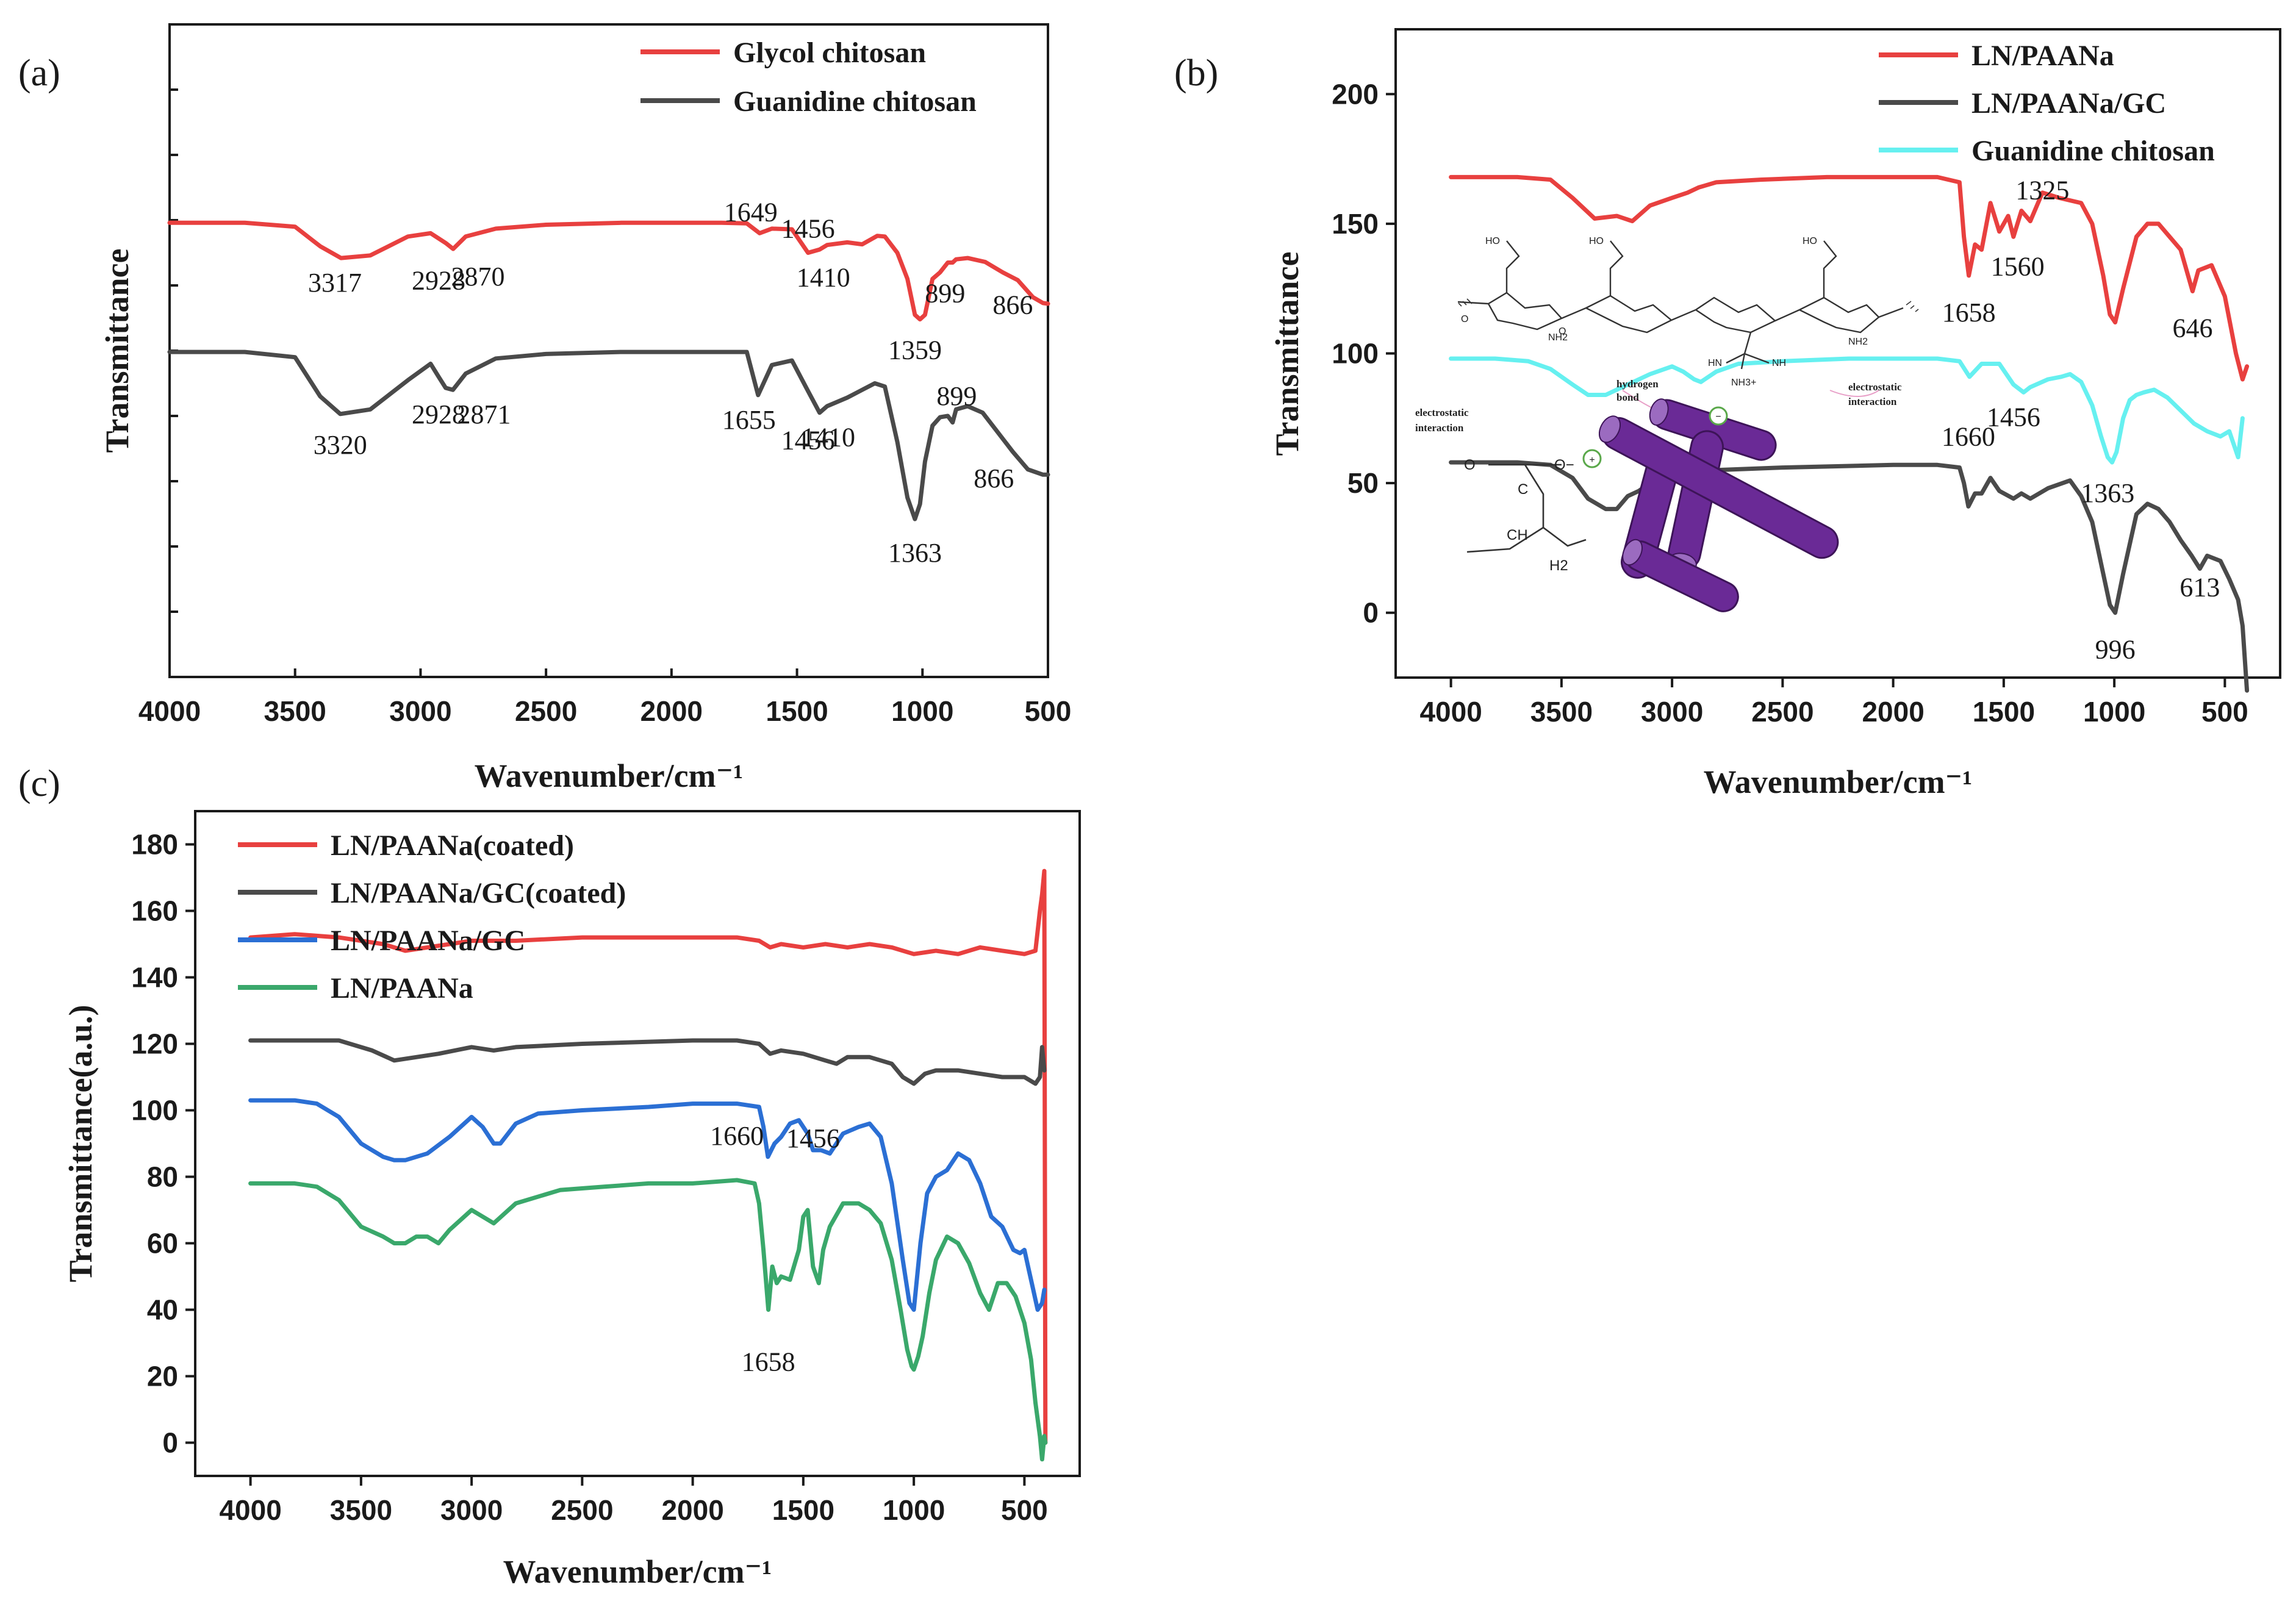 This screenshot has height=1604, width=2296. What do you see at coordinates (647, 1205) in the screenshot?
I see `series-line-c-ln-paana-gc` at bounding box center [647, 1205].